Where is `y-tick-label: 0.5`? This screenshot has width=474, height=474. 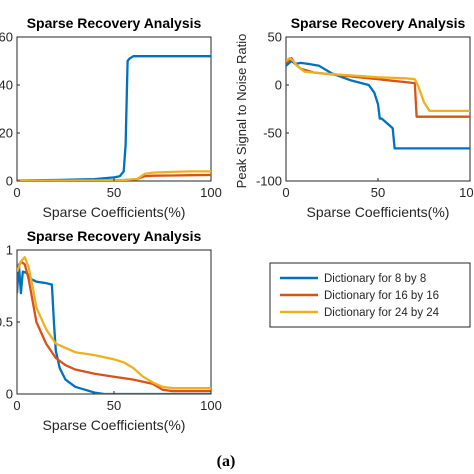
y-tick-label: 0.5 is located at coordinates (6, 322).